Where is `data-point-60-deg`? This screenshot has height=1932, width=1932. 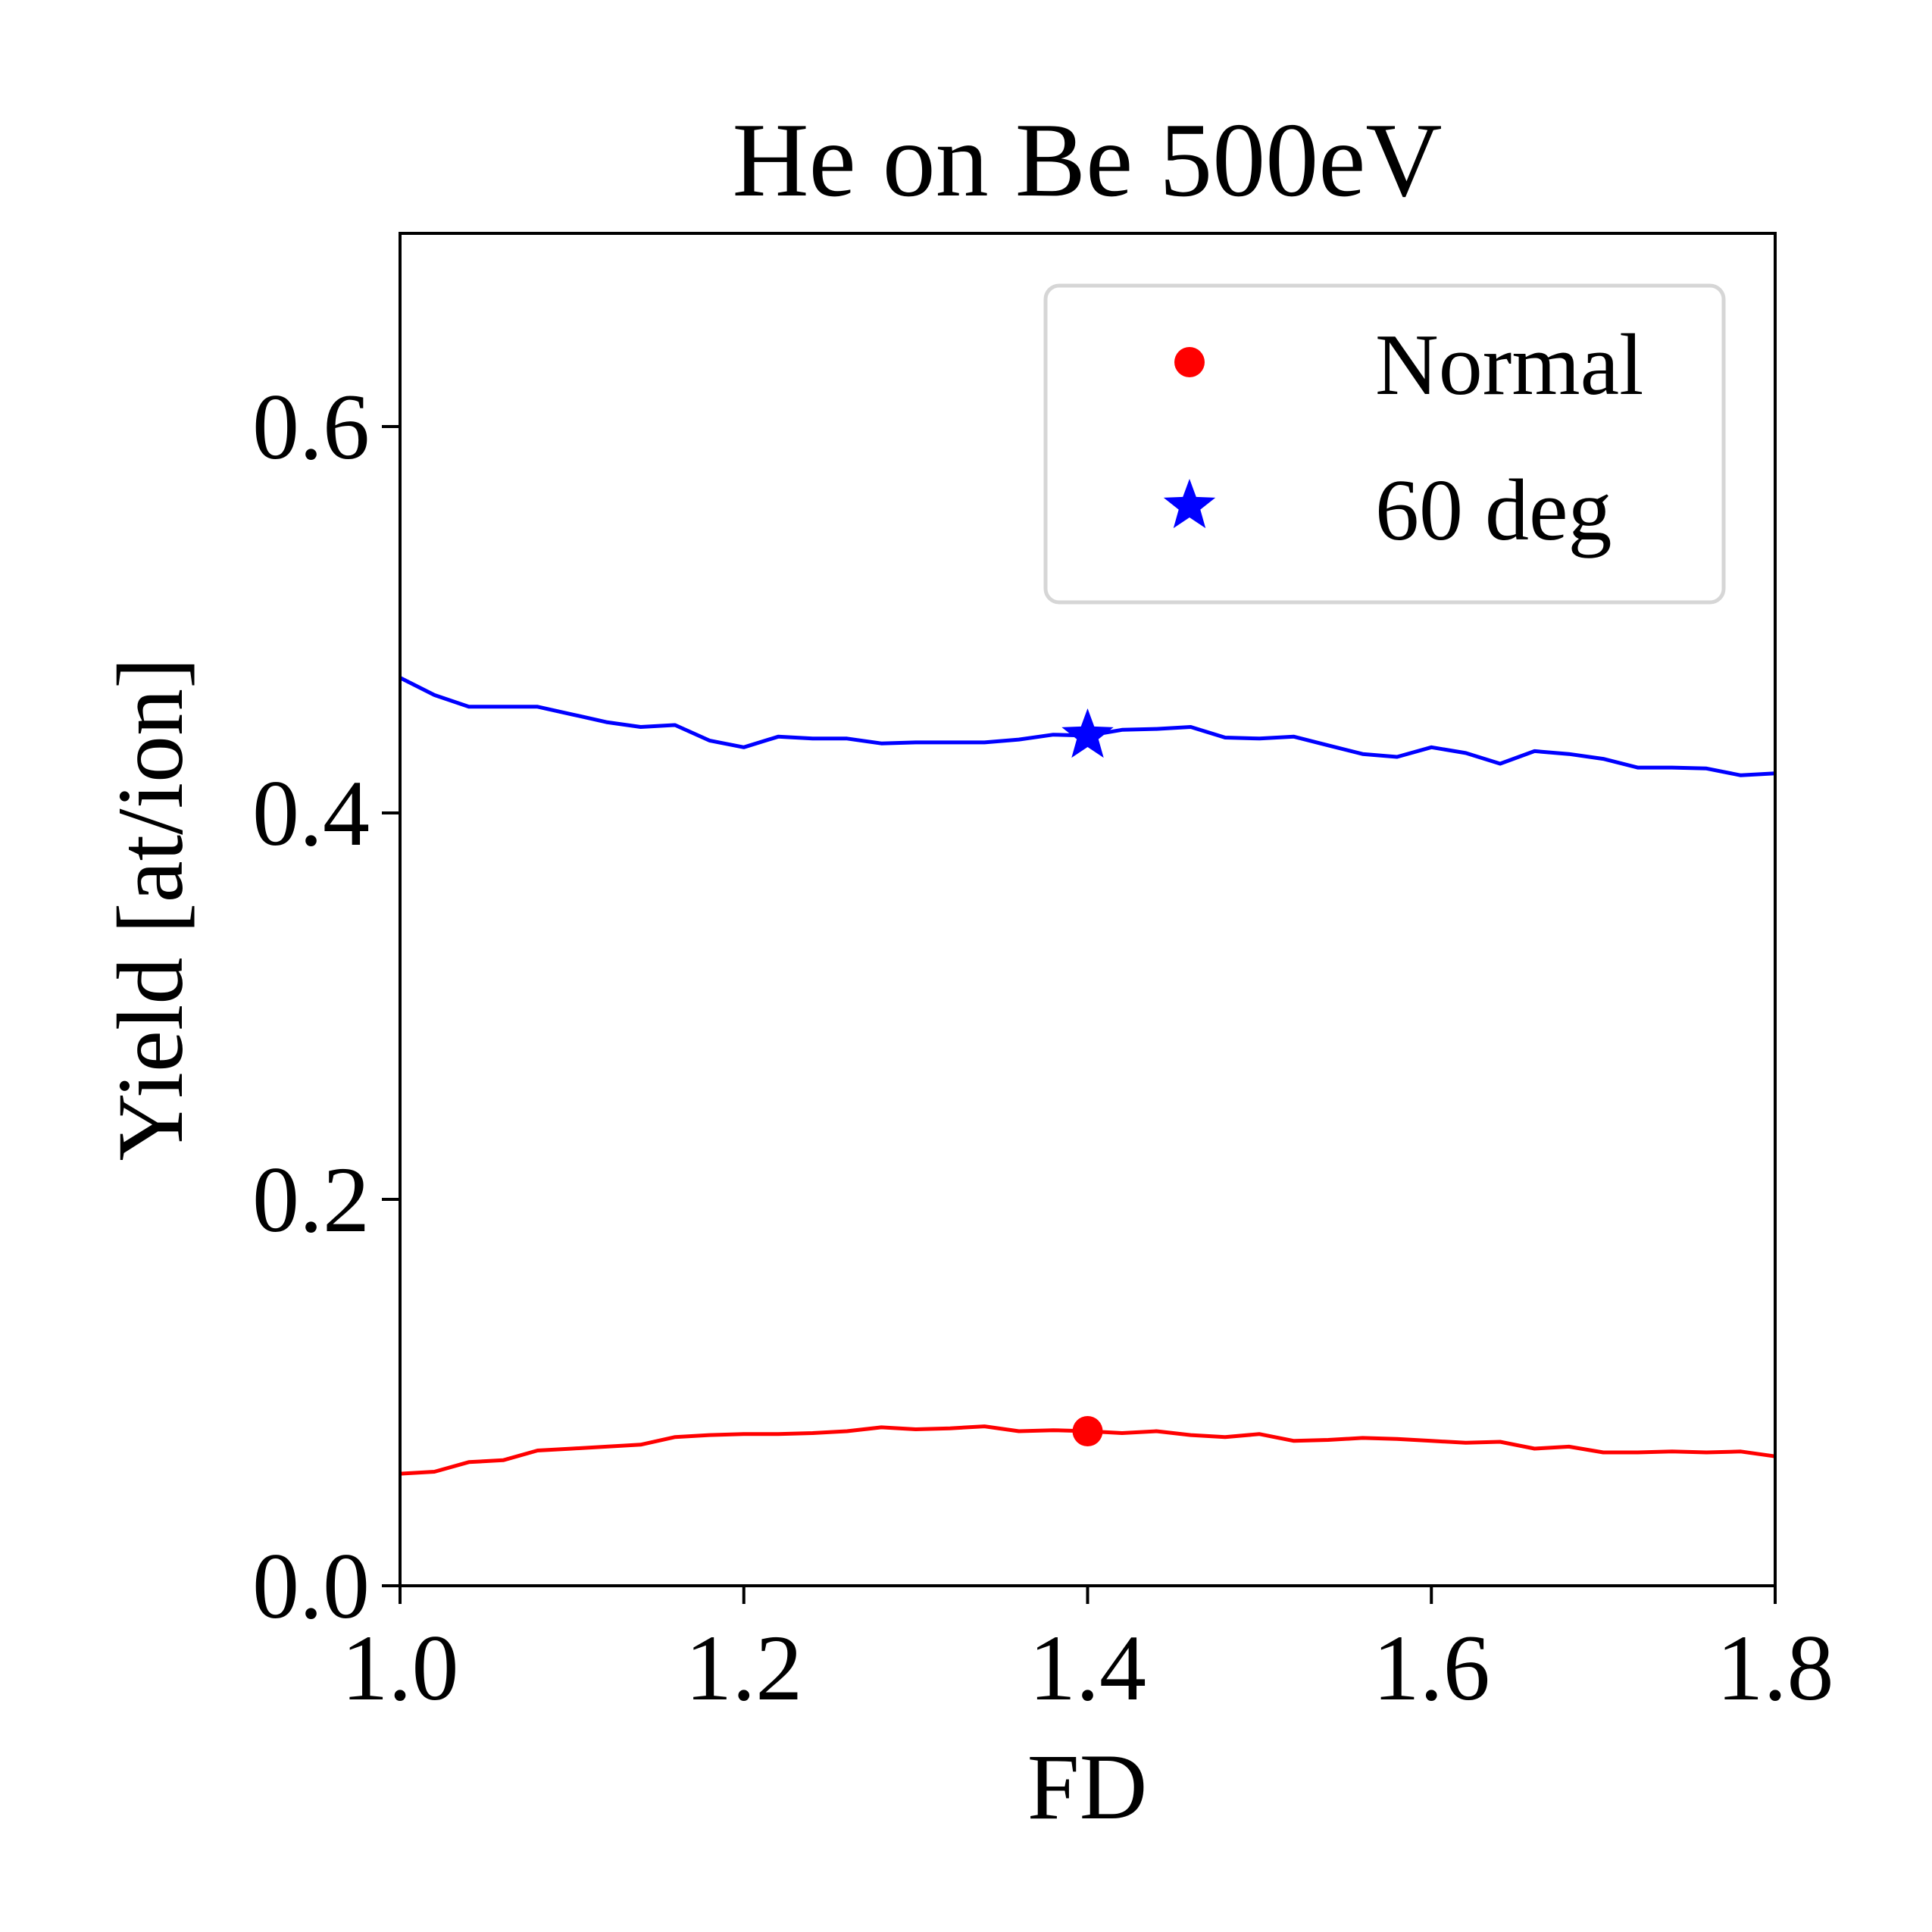
data-point-60-deg is located at coordinates (1087, 733).